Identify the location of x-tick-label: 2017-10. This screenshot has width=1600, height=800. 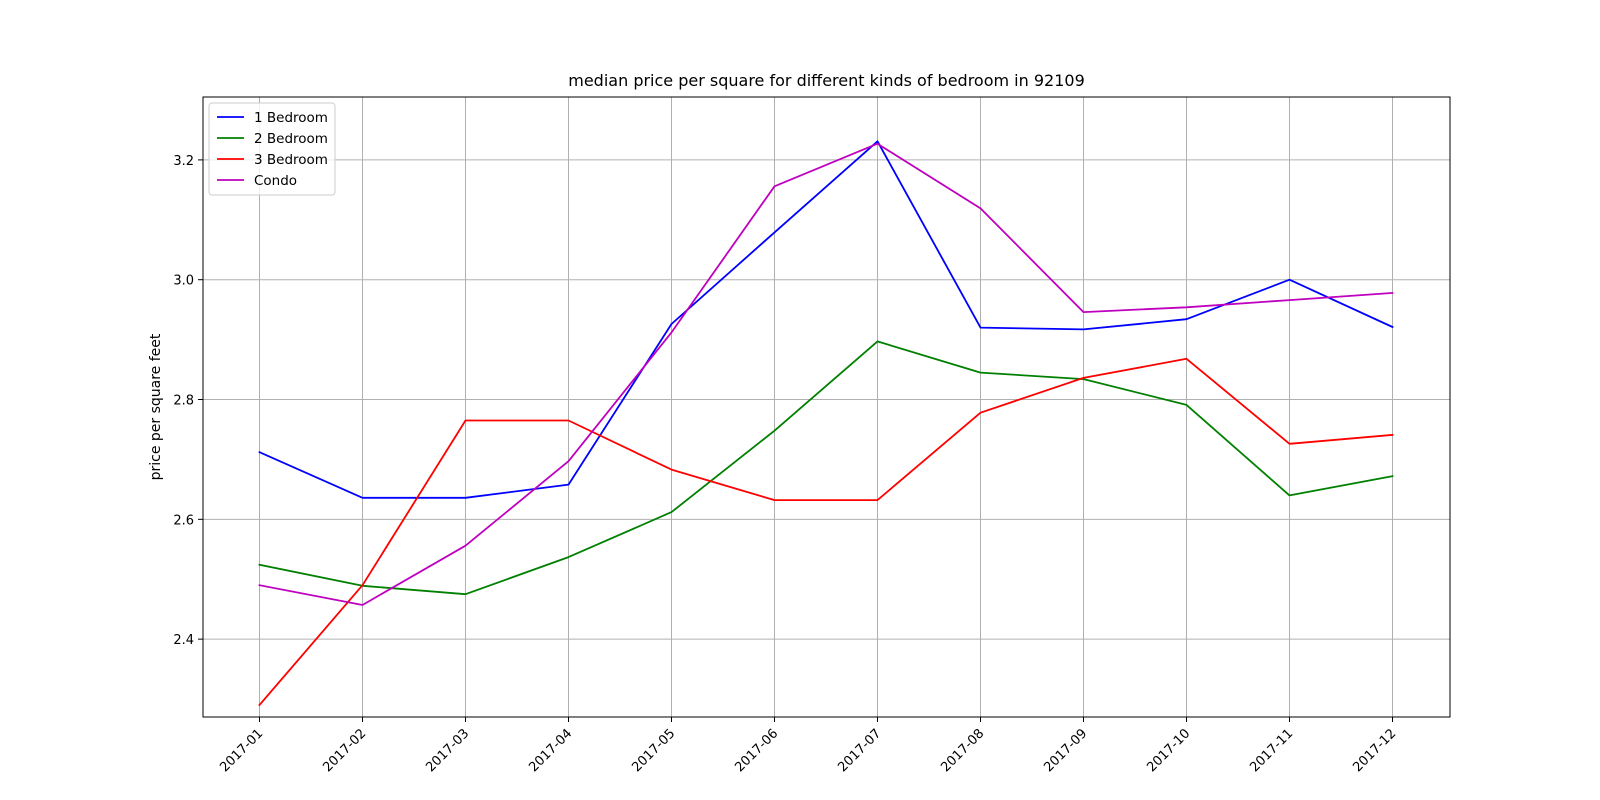
(1168, 750).